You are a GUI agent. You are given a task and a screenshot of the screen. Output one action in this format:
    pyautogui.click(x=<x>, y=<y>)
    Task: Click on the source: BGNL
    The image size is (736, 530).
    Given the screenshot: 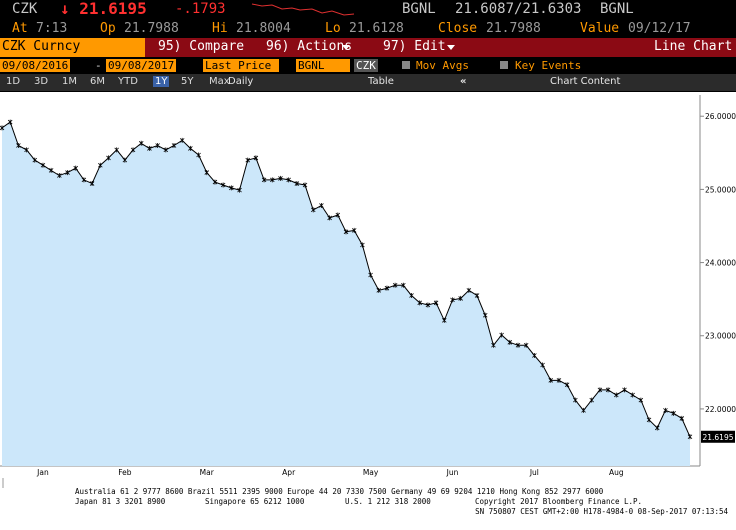 What is the action you would take?
    pyautogui.click(x=419, y=9)
    